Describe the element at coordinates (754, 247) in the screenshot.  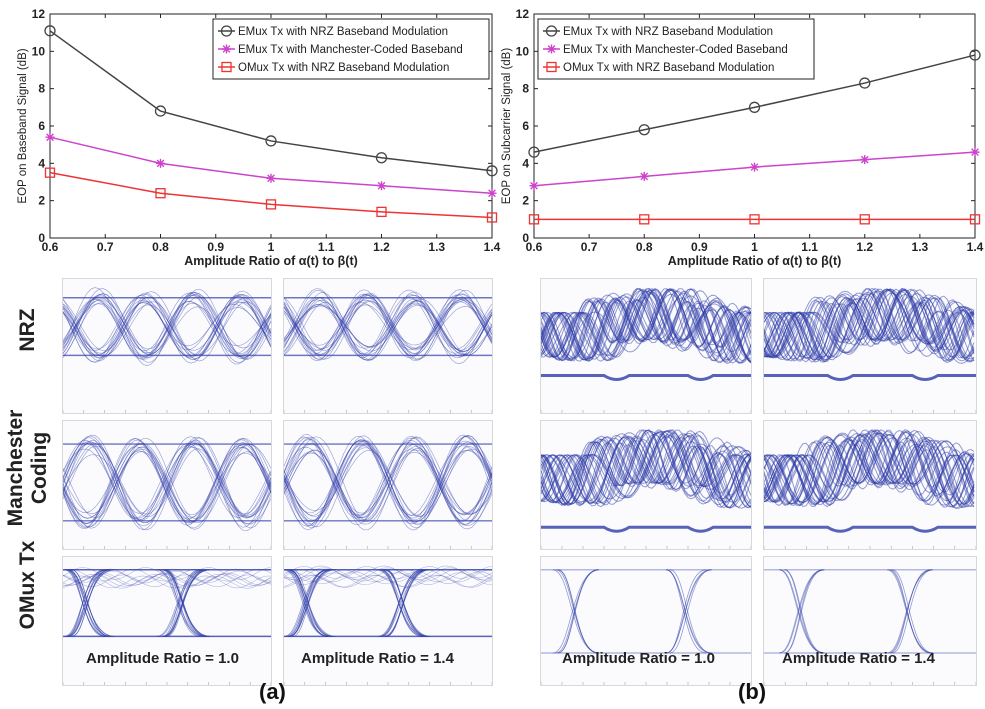
I see `x-tick-label: 1` at that location.